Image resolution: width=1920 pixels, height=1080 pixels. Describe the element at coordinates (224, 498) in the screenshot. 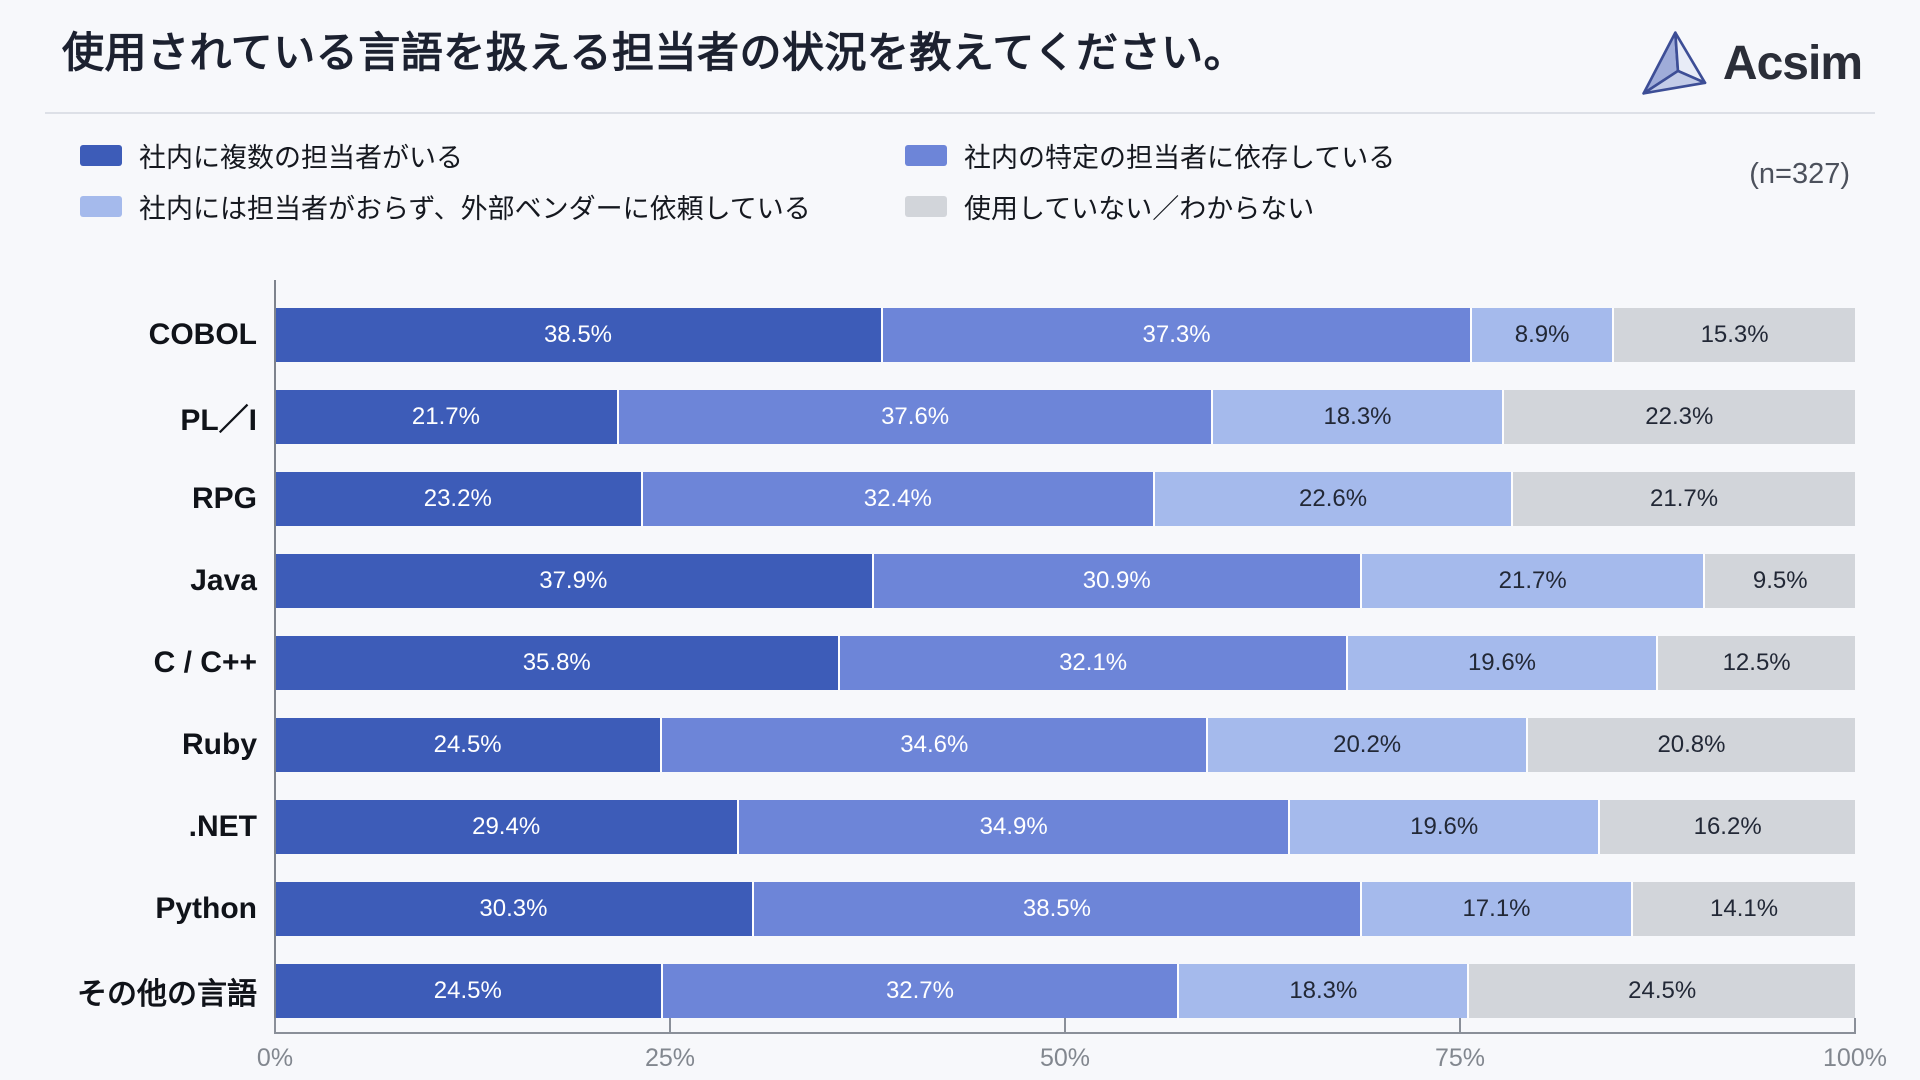

I see `category-label: RPG` at that location.